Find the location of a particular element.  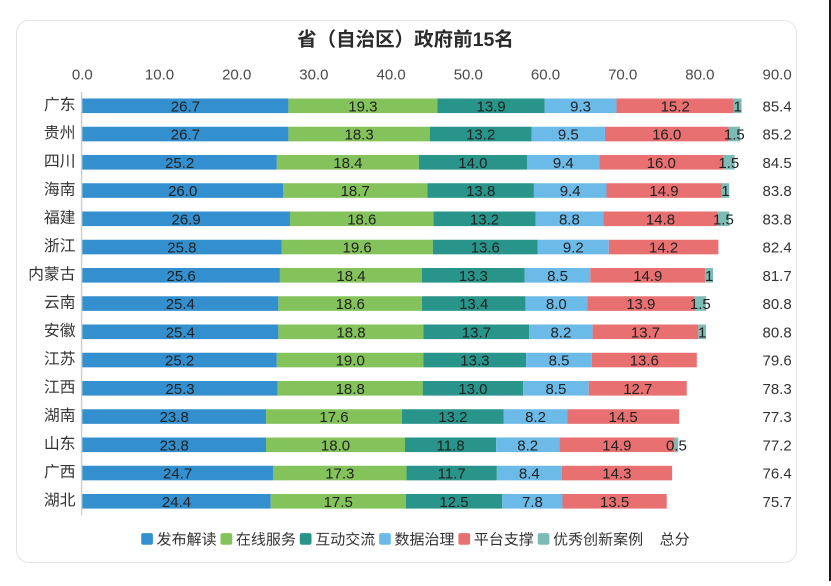

svg-text: 78.3 is located at coordinates (777, 389).